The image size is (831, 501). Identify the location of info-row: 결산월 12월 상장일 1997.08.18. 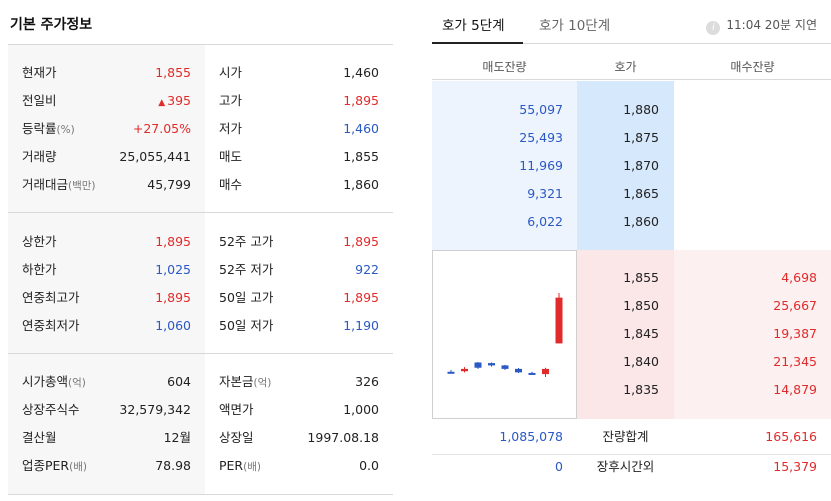
(200, 438).